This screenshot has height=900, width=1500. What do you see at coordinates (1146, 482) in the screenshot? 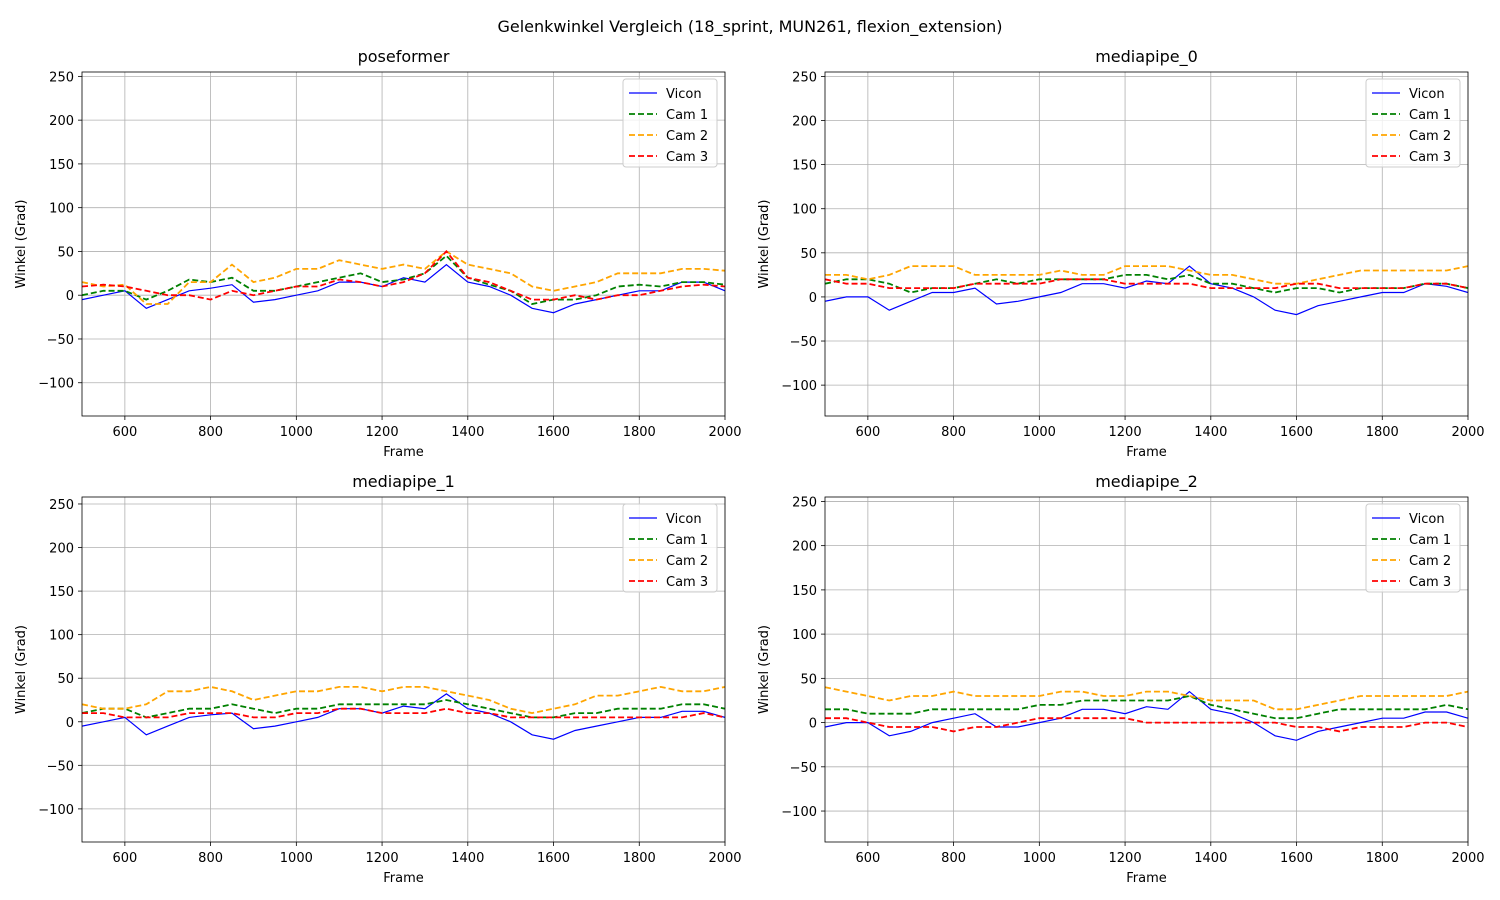
I see `panel-title: mediapipe_2` at bounding box center [1146, 482].